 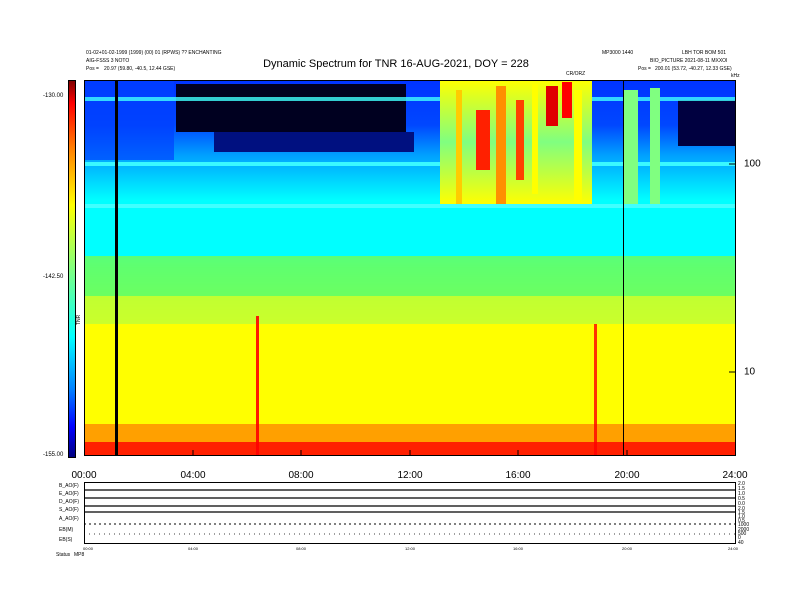 I want to click on status-label-2: D_AO(F), so click(x=69, y=502).